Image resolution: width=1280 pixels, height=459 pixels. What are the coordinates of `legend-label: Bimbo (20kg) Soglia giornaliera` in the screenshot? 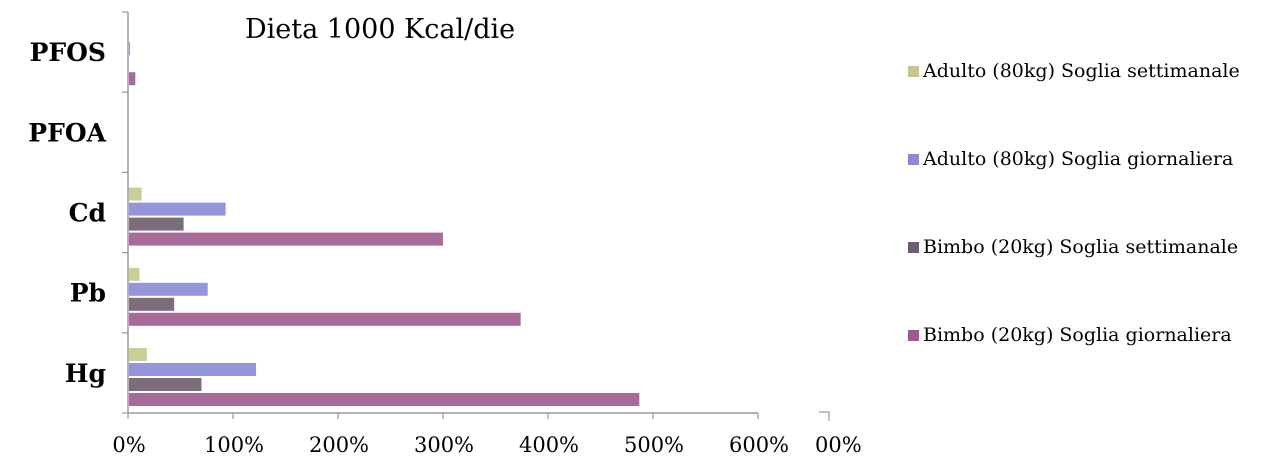 It's located at (1077, 335).